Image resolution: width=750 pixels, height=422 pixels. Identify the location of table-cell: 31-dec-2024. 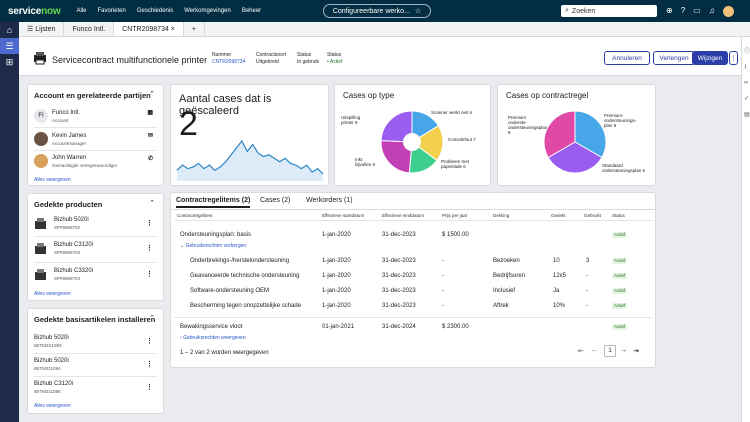
(399, 327).